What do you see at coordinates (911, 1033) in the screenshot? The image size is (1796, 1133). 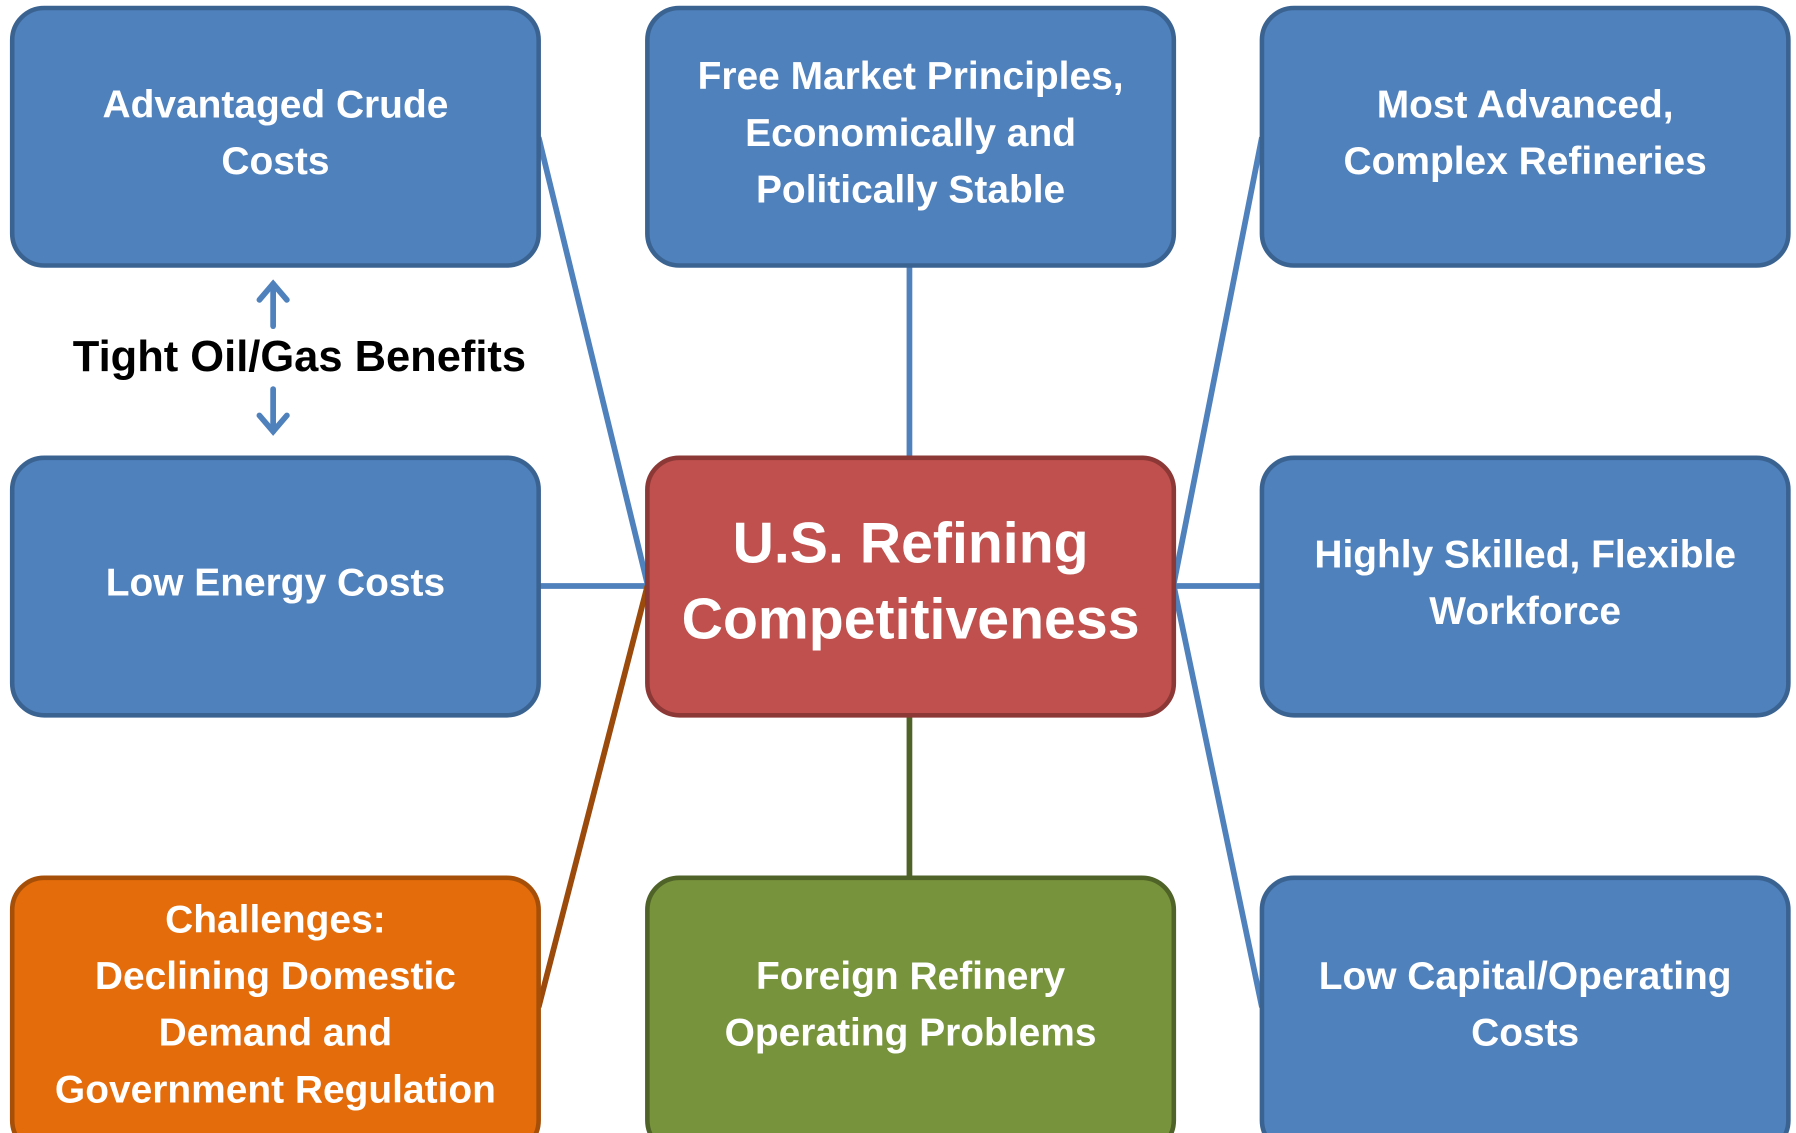 I see `node-label: Operating Problems` at bounding box center [911, 1033].